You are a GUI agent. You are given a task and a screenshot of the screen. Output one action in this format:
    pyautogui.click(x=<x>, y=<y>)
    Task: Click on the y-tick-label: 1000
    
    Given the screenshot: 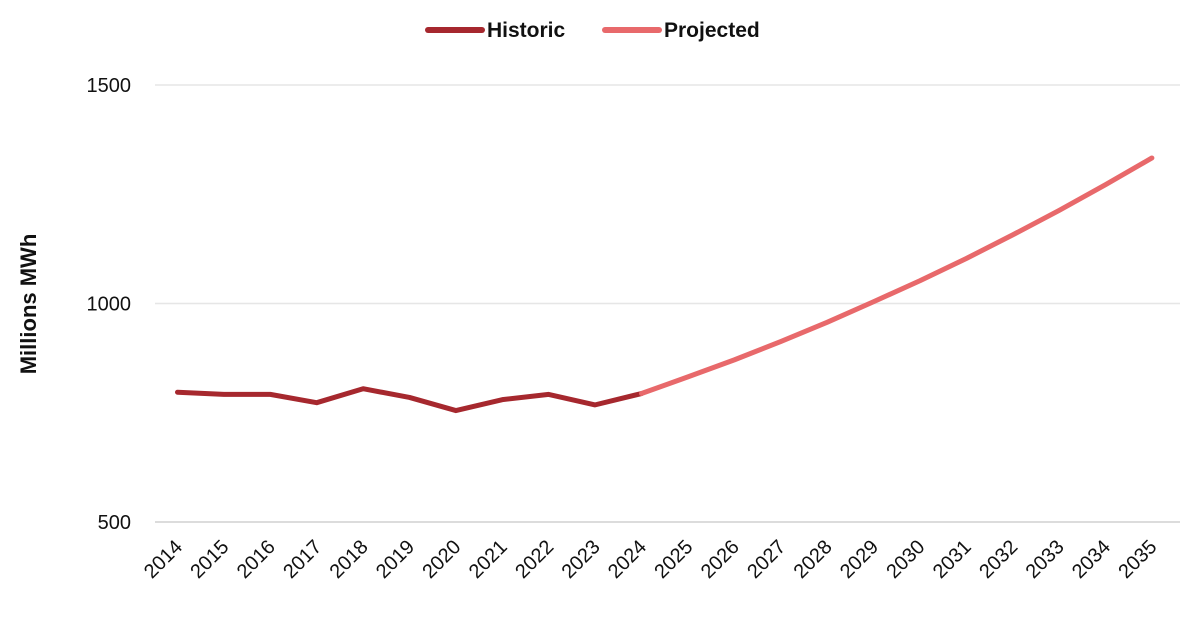 What is the action you would take?
    pyautogui.click(x=109, y=305)
    